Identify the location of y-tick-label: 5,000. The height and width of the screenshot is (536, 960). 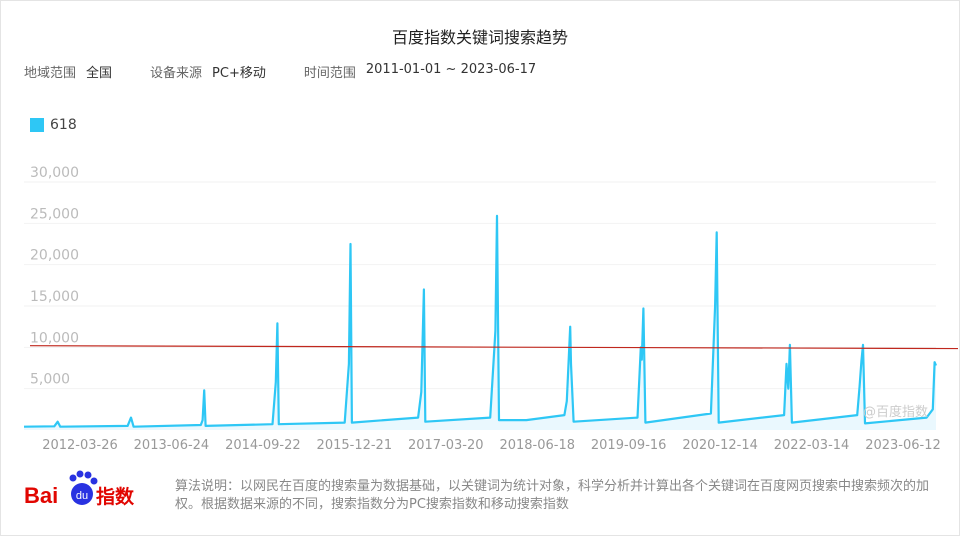
(50, 380).